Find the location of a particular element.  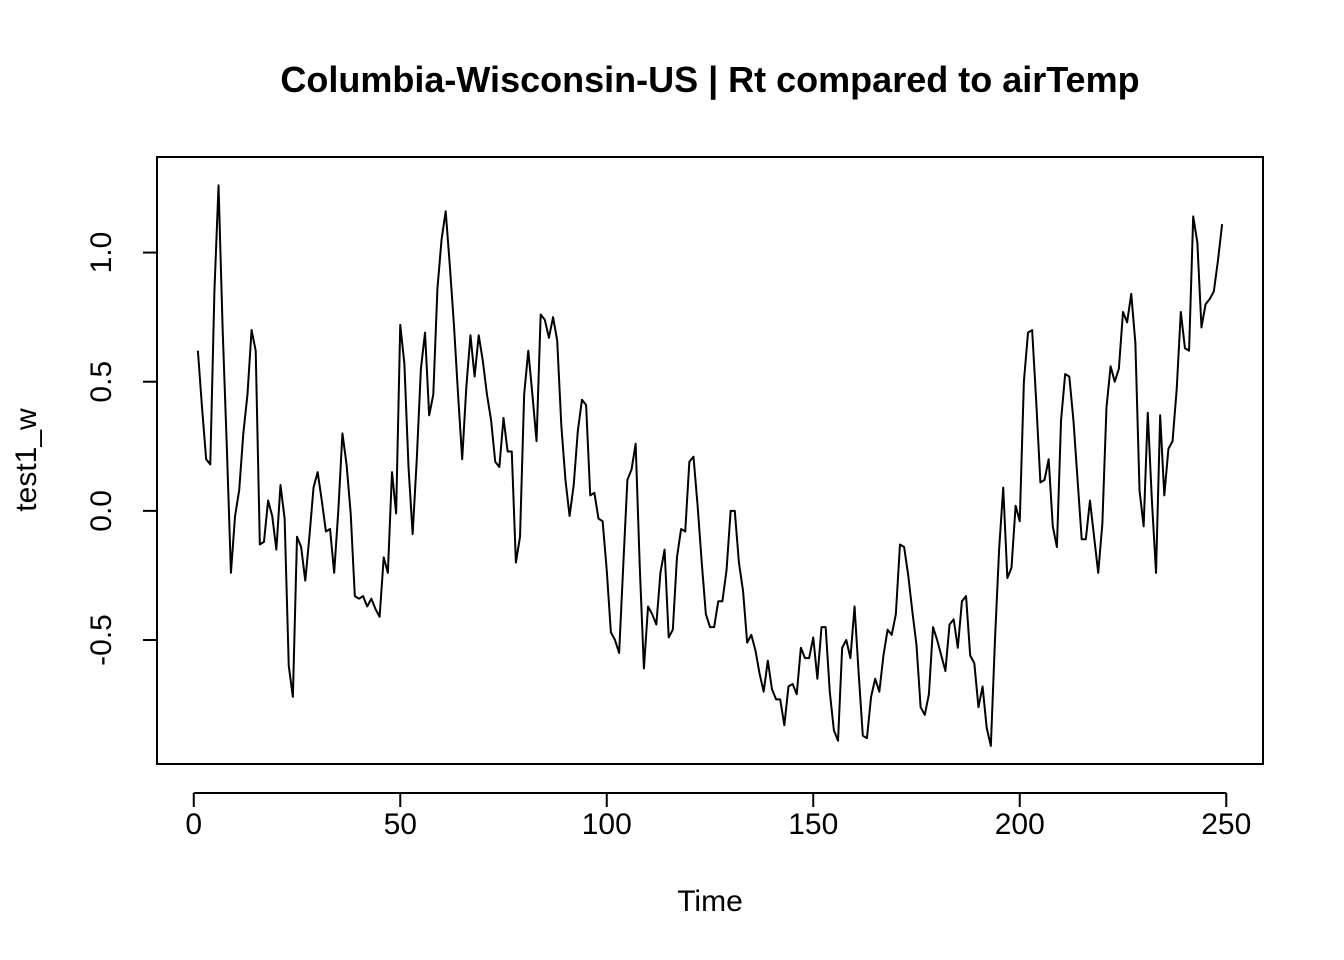

y-tick-label: 0.5 is located at coordinates (101, 382).